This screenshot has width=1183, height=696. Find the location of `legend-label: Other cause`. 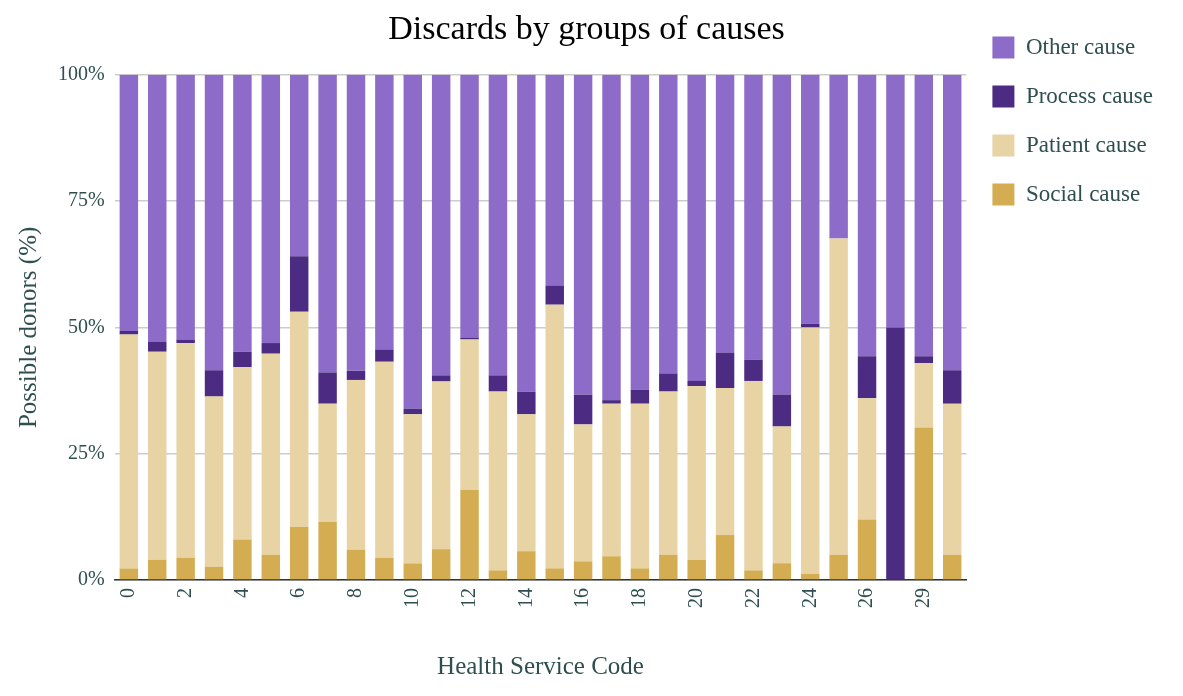

legend-label: Other cause is located at coordinates (1080, 46).